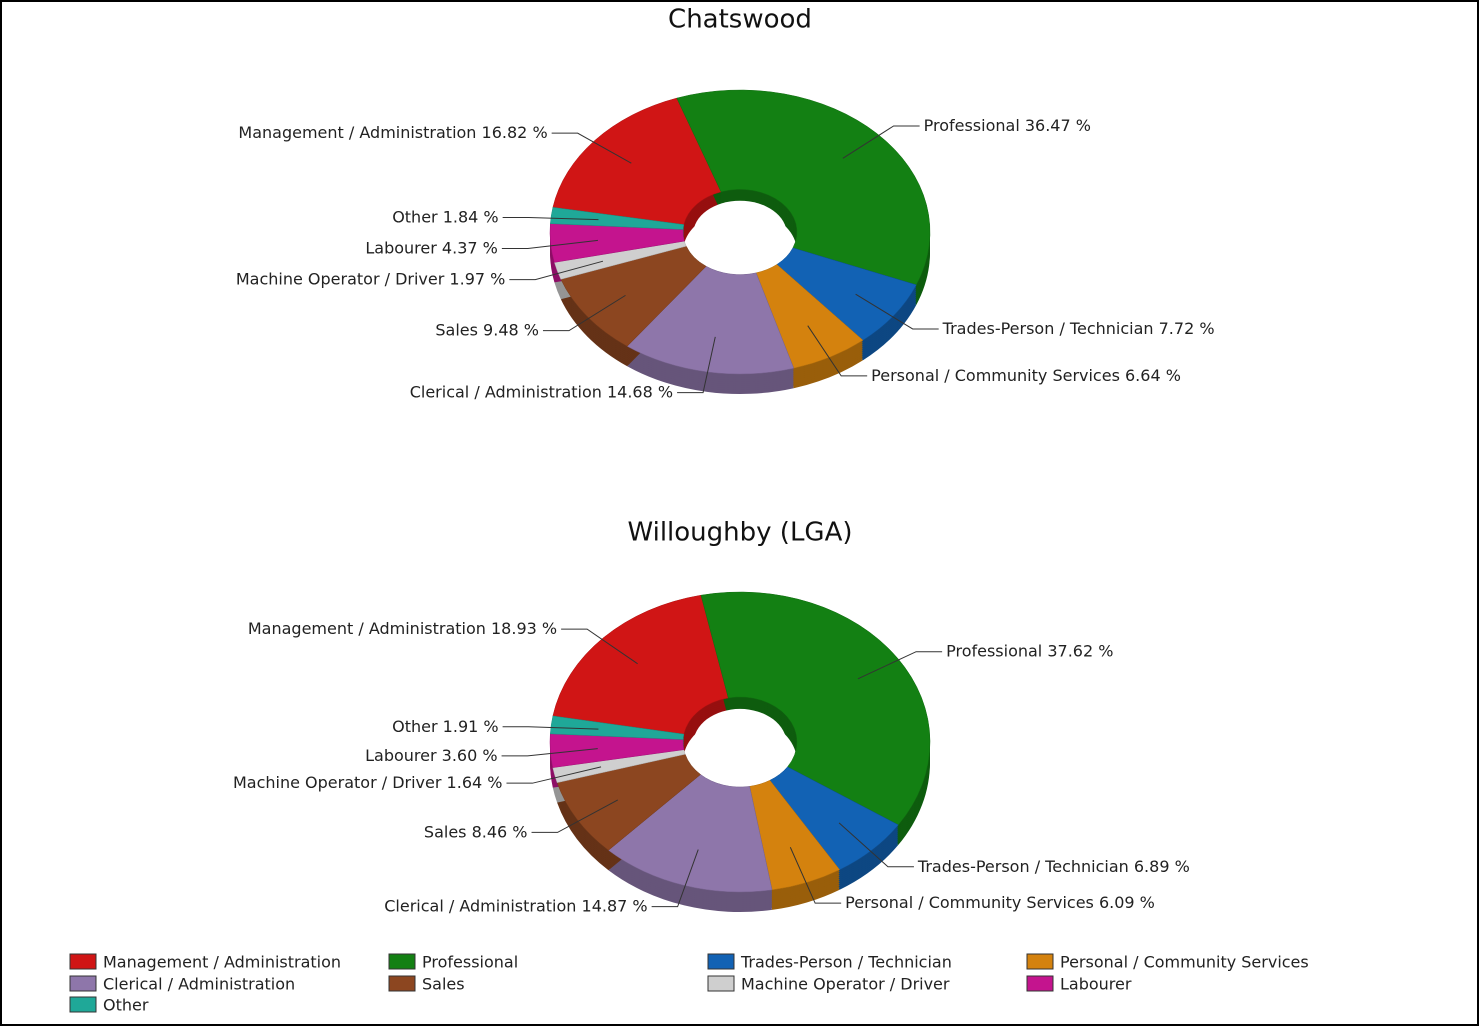 Image resolution: width=1479 pixels, height=1026 pixels. I want to click on data-label-value: 14.68 %, so click(640, 391).